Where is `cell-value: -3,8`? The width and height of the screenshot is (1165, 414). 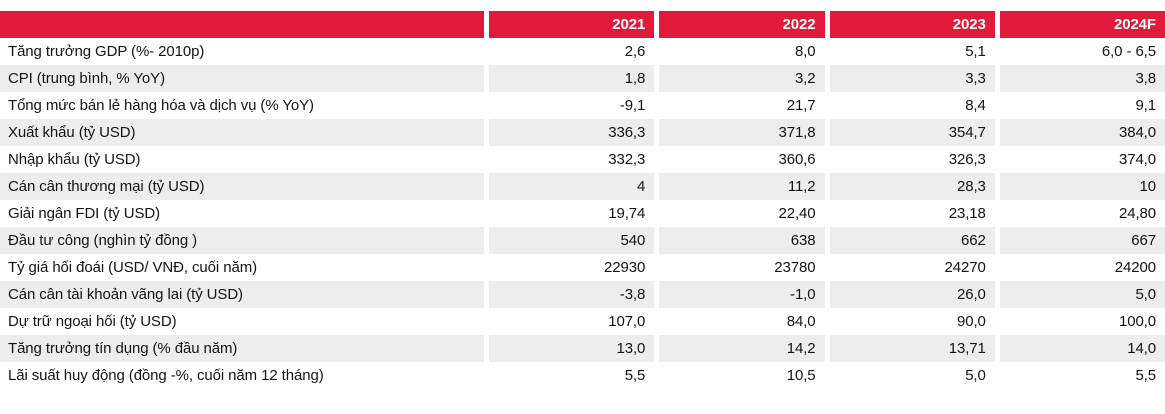 cell-value: -3,8 is located at coordinates (572, 294).